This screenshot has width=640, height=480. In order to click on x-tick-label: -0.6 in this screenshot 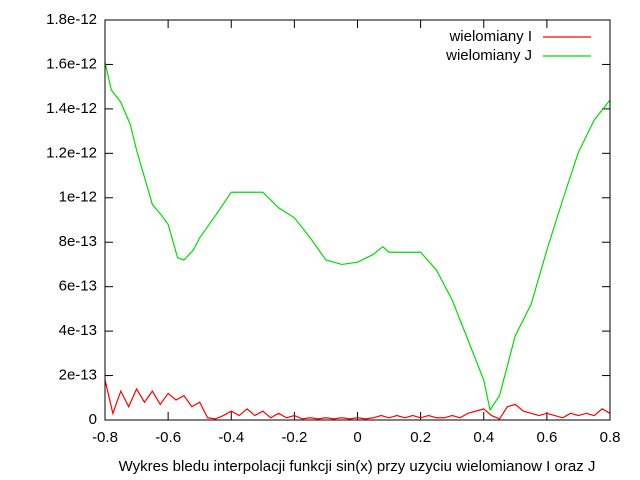, I will do `click(168, 437)`.